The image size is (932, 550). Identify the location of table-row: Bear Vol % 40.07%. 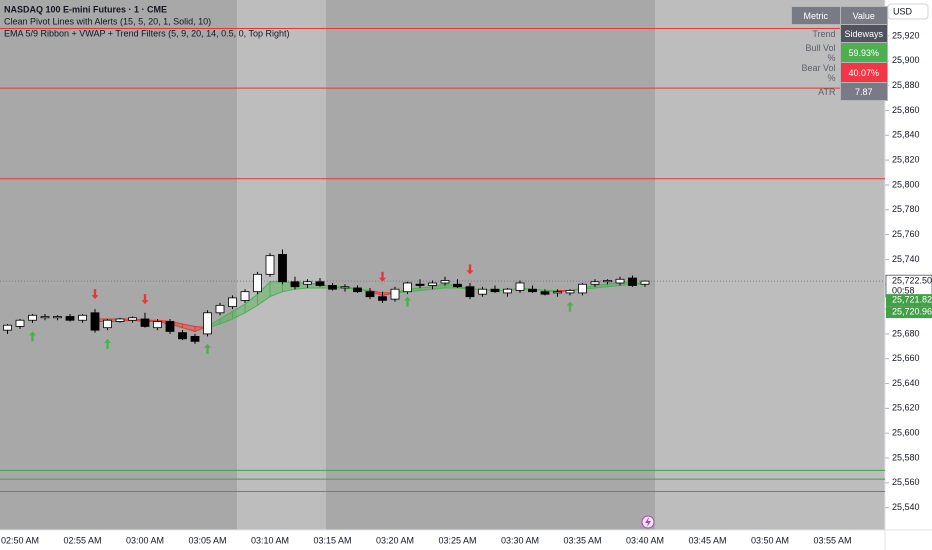
(840, 72).